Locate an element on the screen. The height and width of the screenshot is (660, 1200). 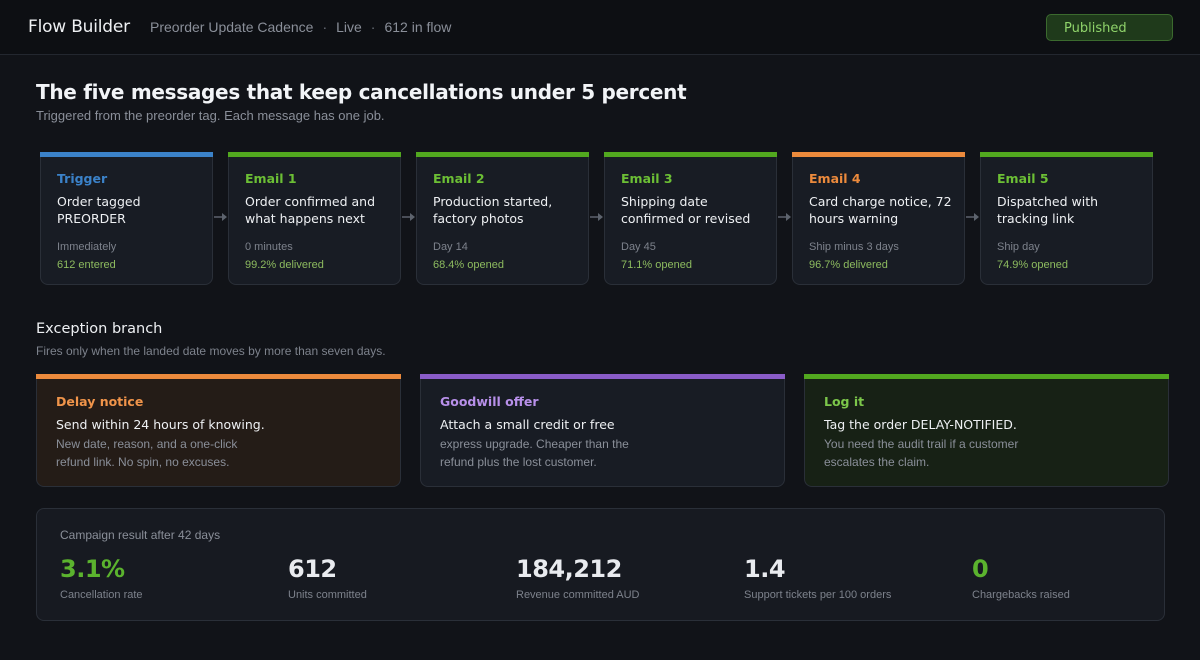
step-timing: 0 minutes is located at coordinates (269, 247).